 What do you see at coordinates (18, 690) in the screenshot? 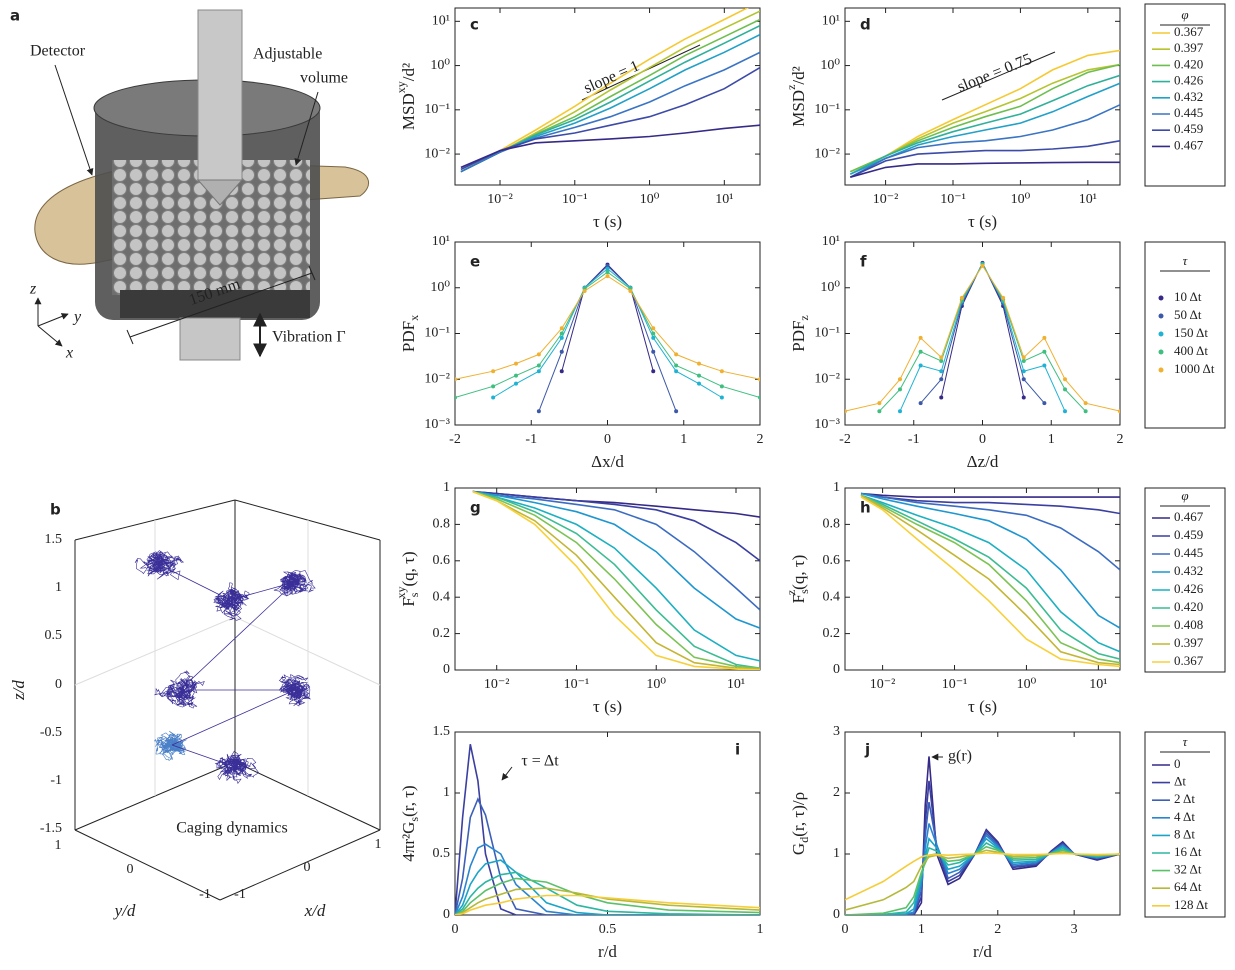
I see `axis-label: z/d` at bounding box center [18, 690].